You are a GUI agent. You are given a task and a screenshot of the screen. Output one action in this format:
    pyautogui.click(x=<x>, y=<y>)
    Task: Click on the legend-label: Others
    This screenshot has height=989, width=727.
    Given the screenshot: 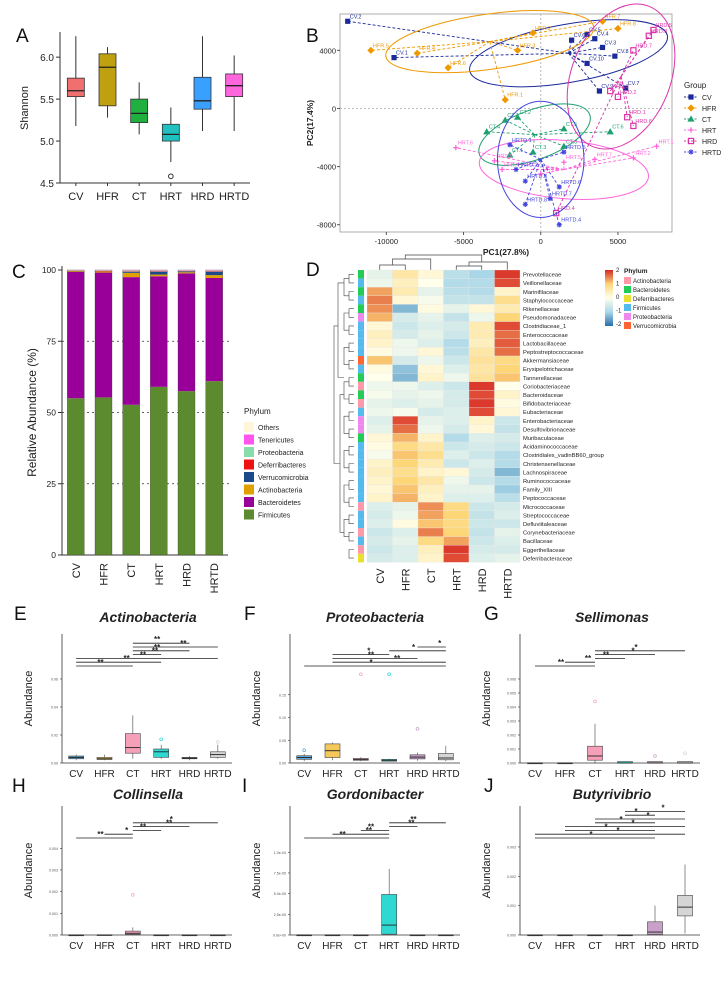 What is the action you would take?
    pyautogui.click(x=269, y=428)
    